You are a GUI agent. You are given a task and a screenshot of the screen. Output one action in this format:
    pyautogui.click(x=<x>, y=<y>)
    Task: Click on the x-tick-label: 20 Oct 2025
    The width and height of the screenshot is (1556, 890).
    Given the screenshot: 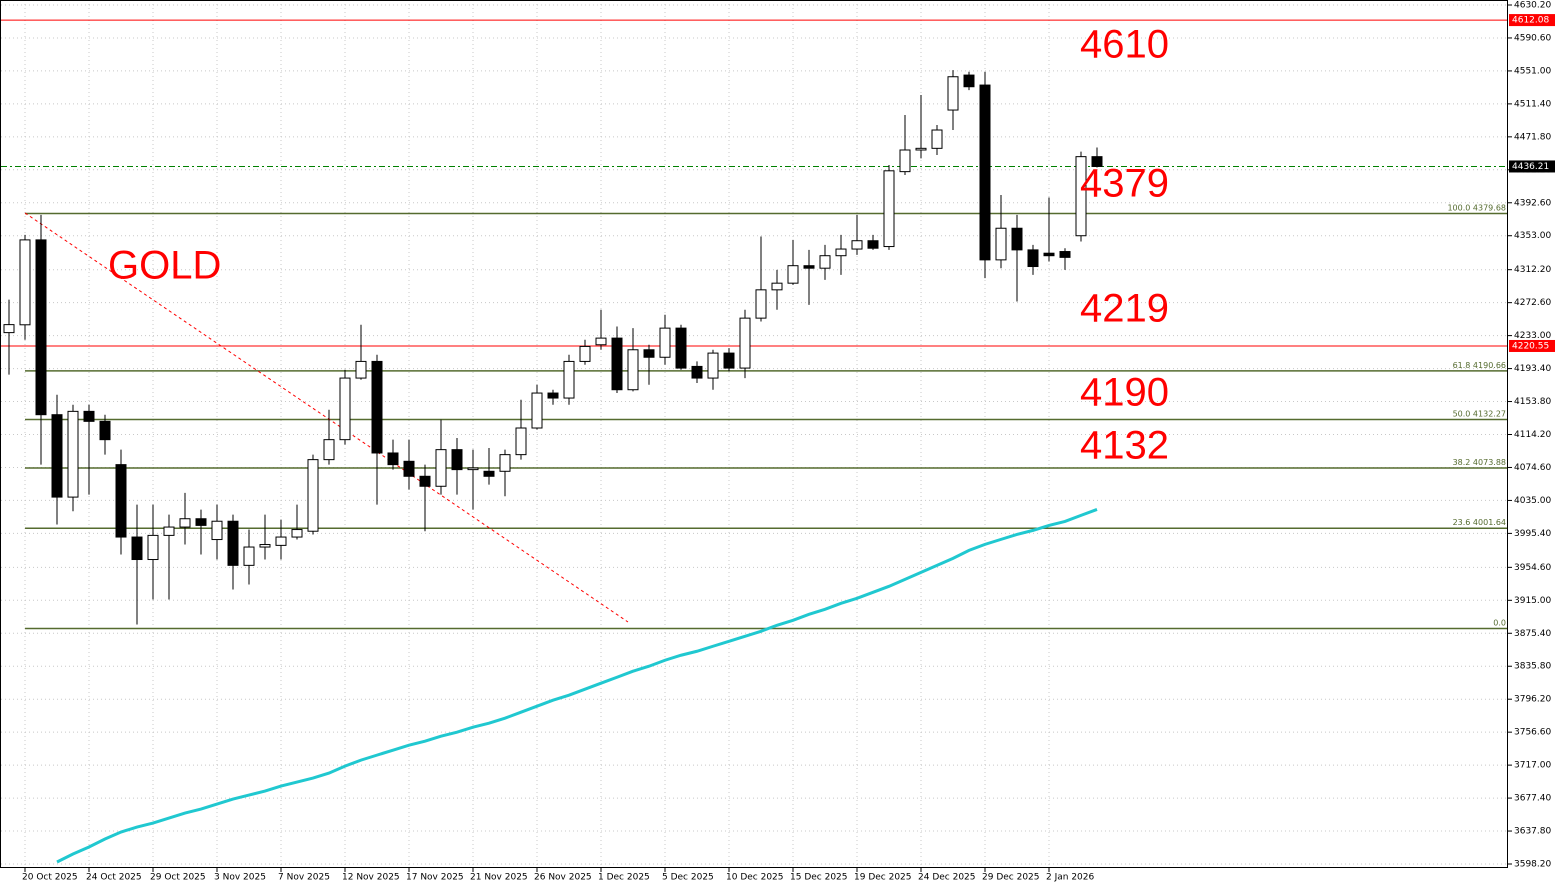 What is the action you would take?
    pyautogui.click(x=50, y=878)
    